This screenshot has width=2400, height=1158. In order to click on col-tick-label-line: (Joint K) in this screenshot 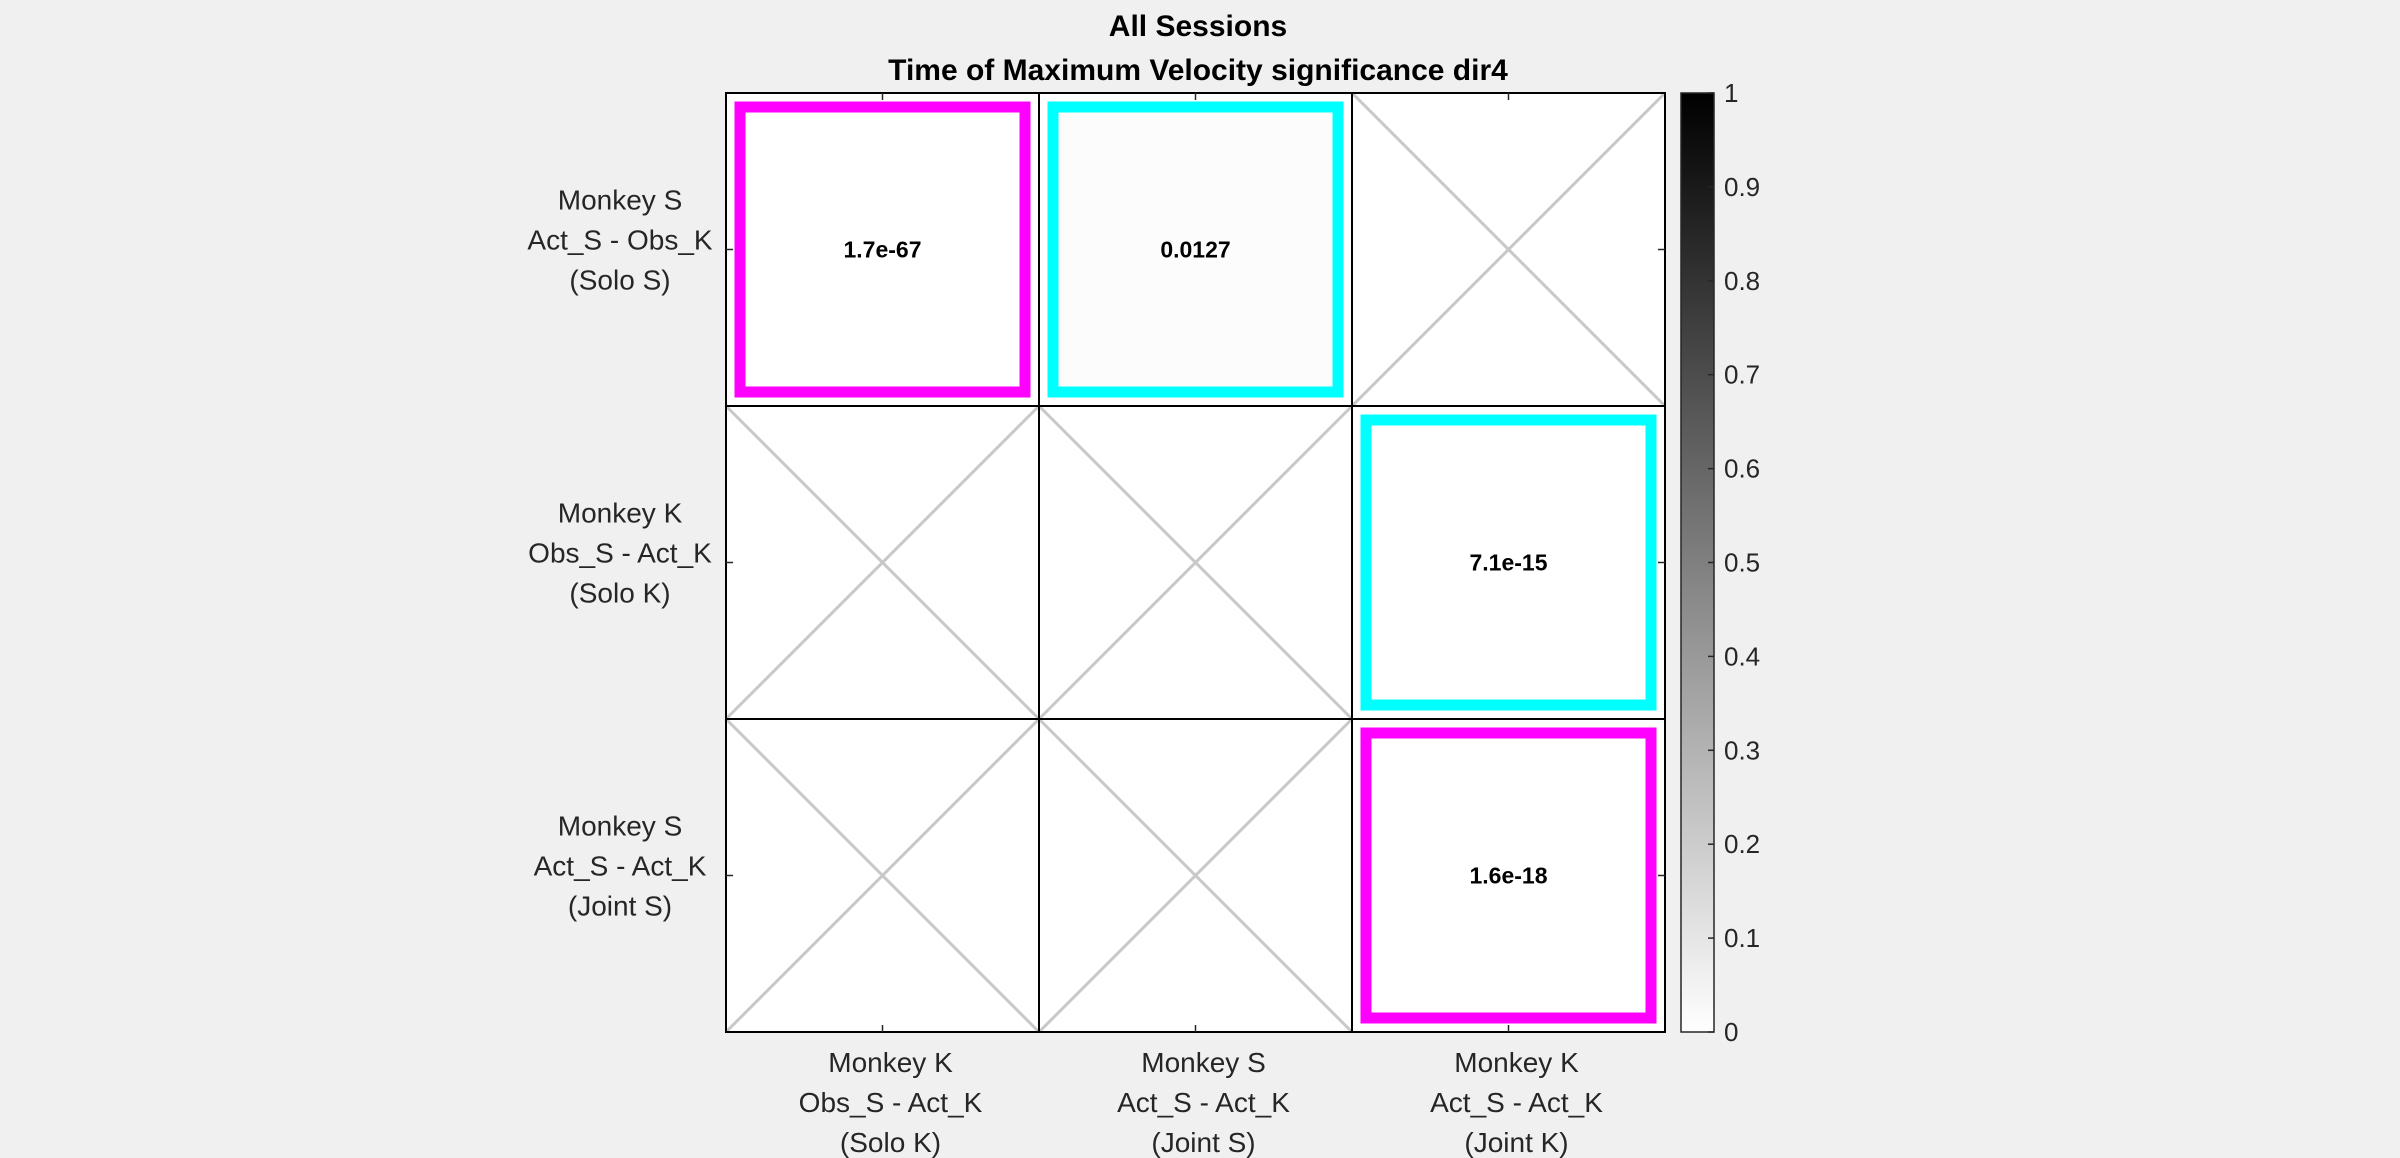, I will do `click(1516, 1142)`.